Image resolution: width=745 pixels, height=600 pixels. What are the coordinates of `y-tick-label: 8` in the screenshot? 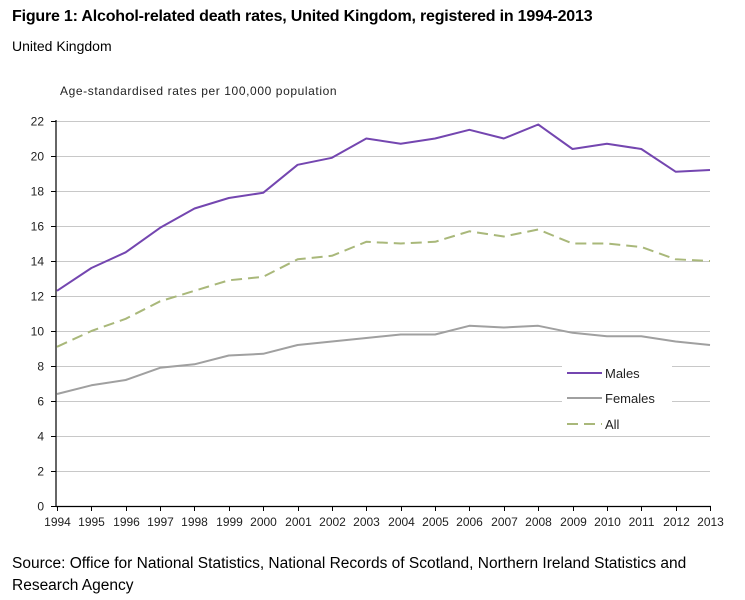 It's located at (40, 367).